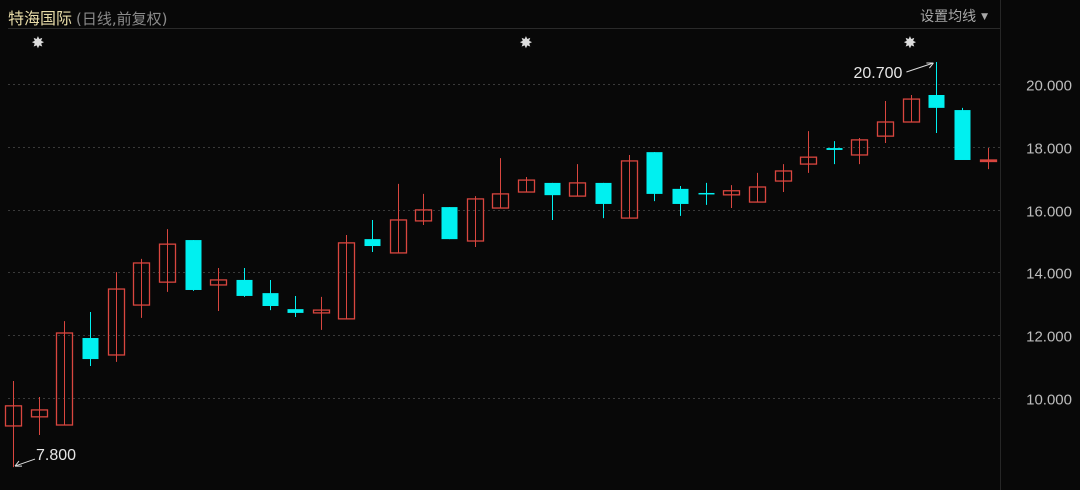 The image size is (1080, 490). What do you see at coordinates (877, 73) in the screenshot?
I see `high-price-label: 20.700` at bounding box center [877, 73].